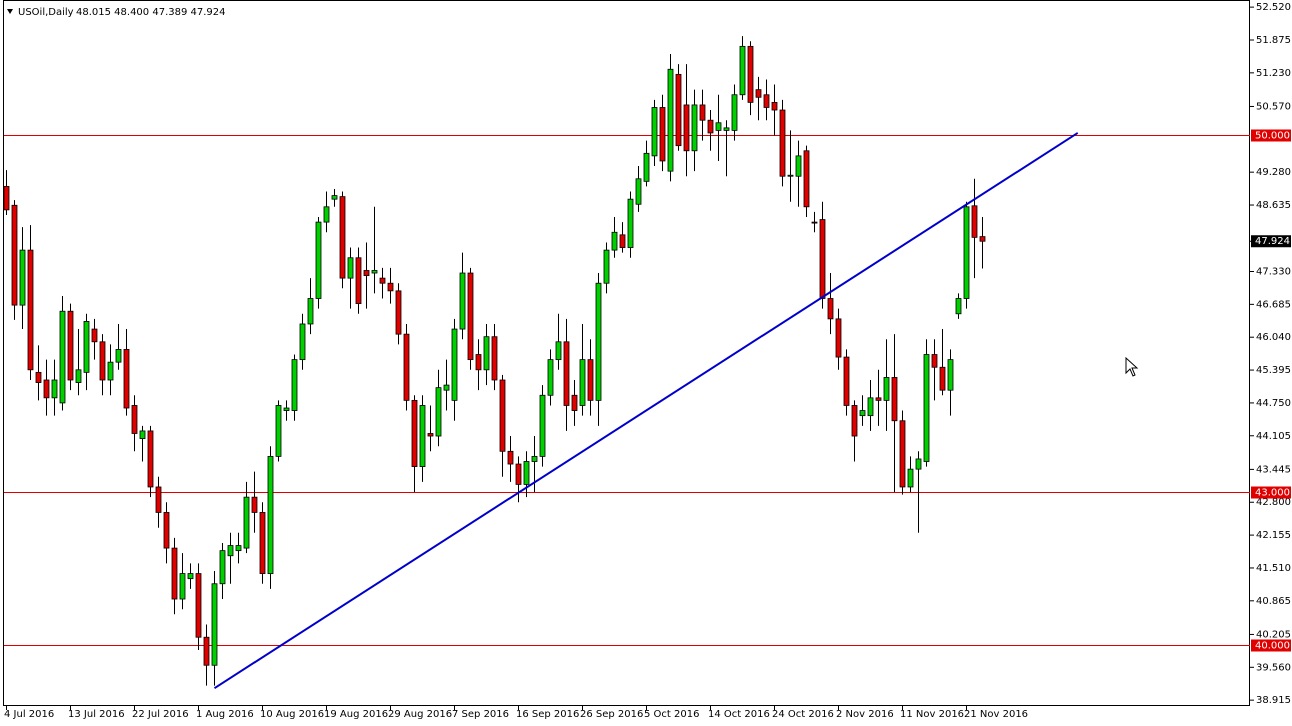 The image size is (1292, 726). What do you see at coordinates (1272, 136) in the screenshot?
I see `level-label: 50.000` at bounding box center [1272, 136].